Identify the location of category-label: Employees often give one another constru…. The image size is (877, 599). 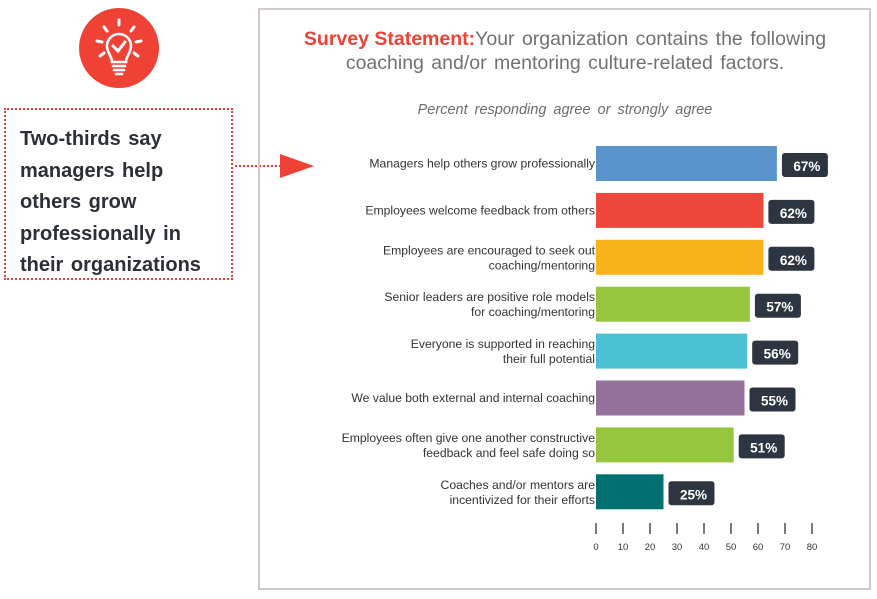
(469, 438).